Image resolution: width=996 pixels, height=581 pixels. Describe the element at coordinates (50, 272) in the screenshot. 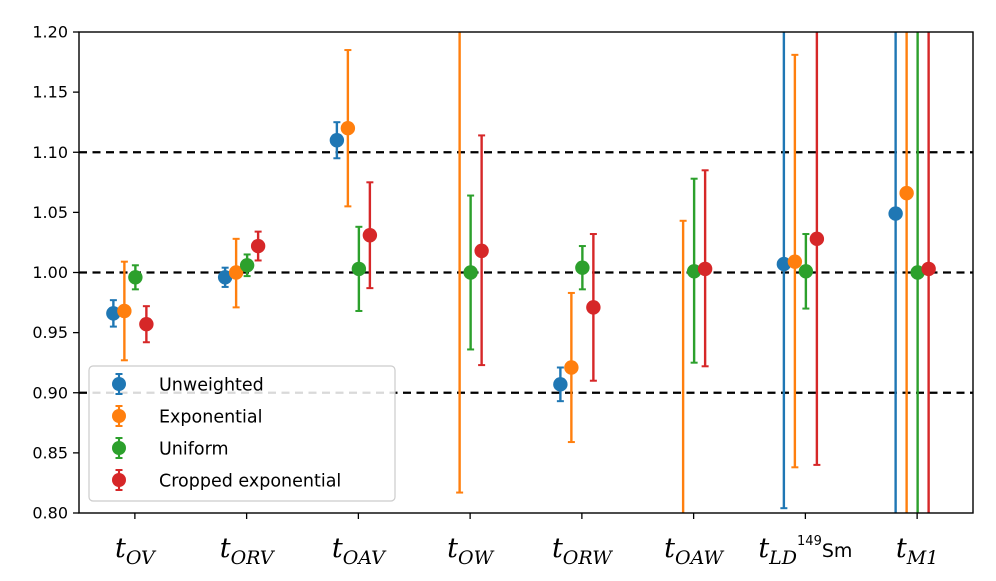

I see `y-tick-label: 1.00` at that location.